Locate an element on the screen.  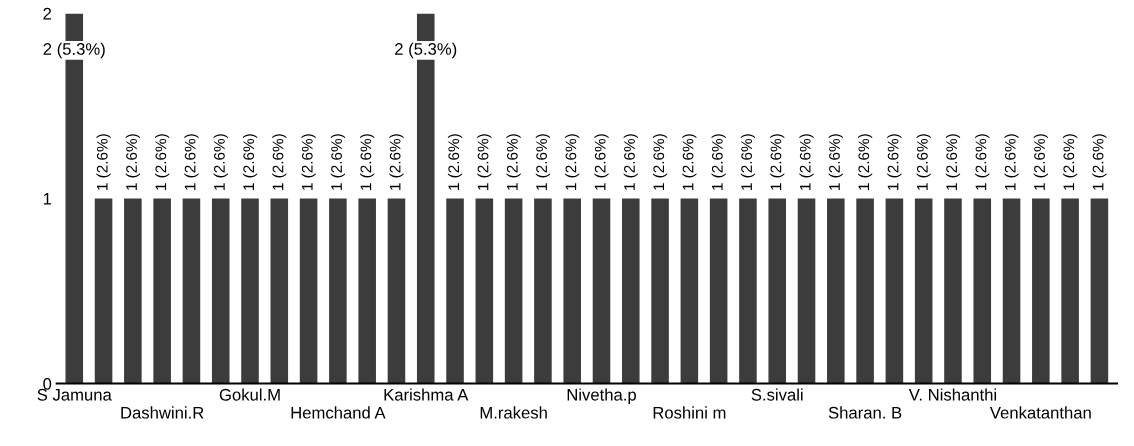
x-tick-label: Gokul.M is located at coordinates (249, 394).